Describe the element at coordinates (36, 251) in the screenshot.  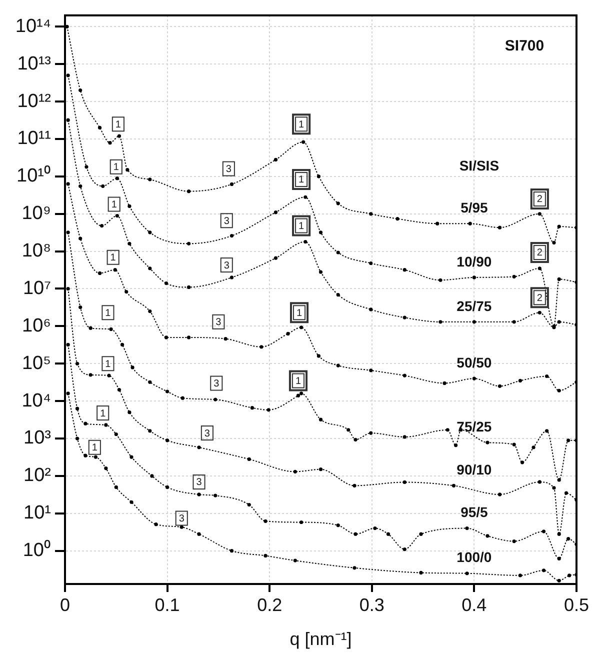
I see `y-tick-label: 10⁸` at that location.